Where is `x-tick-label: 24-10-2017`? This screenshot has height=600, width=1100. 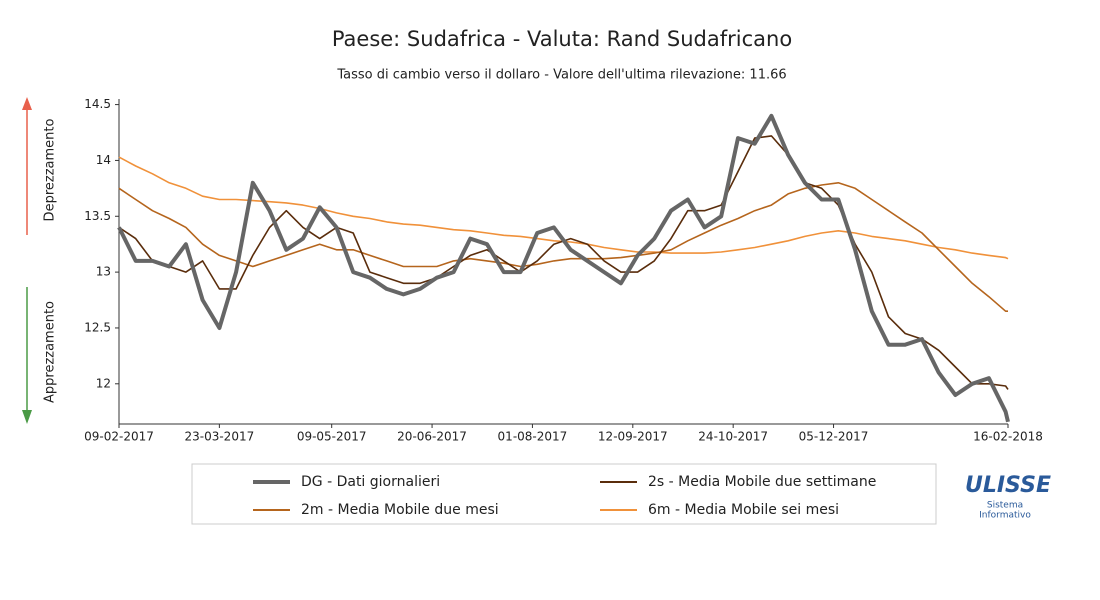
x-tick-label: 24-10-2017 is located at coordinates (733, 437).